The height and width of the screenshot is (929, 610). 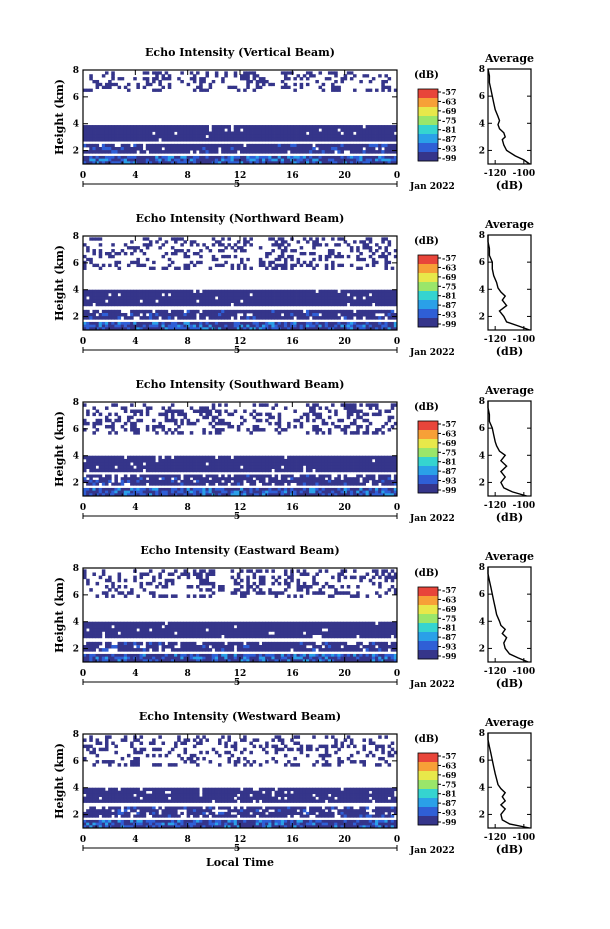 I want to click on y-tick-label: 8, so click(x=76, y=71).